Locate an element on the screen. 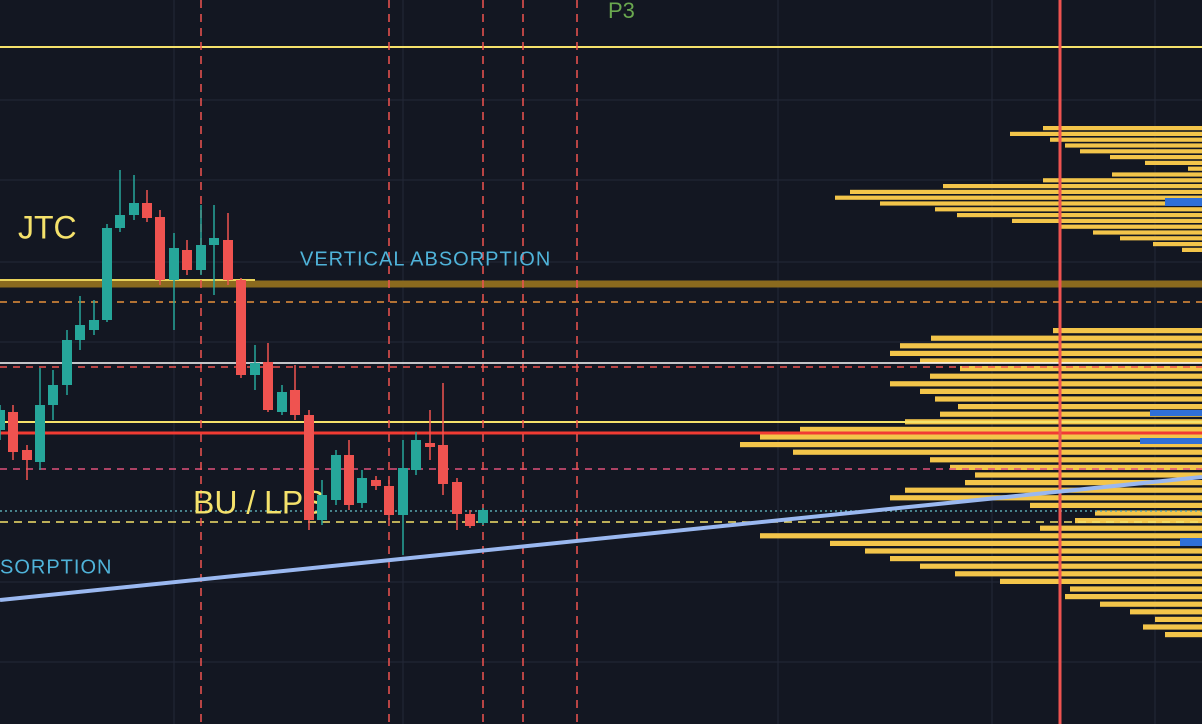  annotation: BU / LPS is located at coordinates (259, 502).